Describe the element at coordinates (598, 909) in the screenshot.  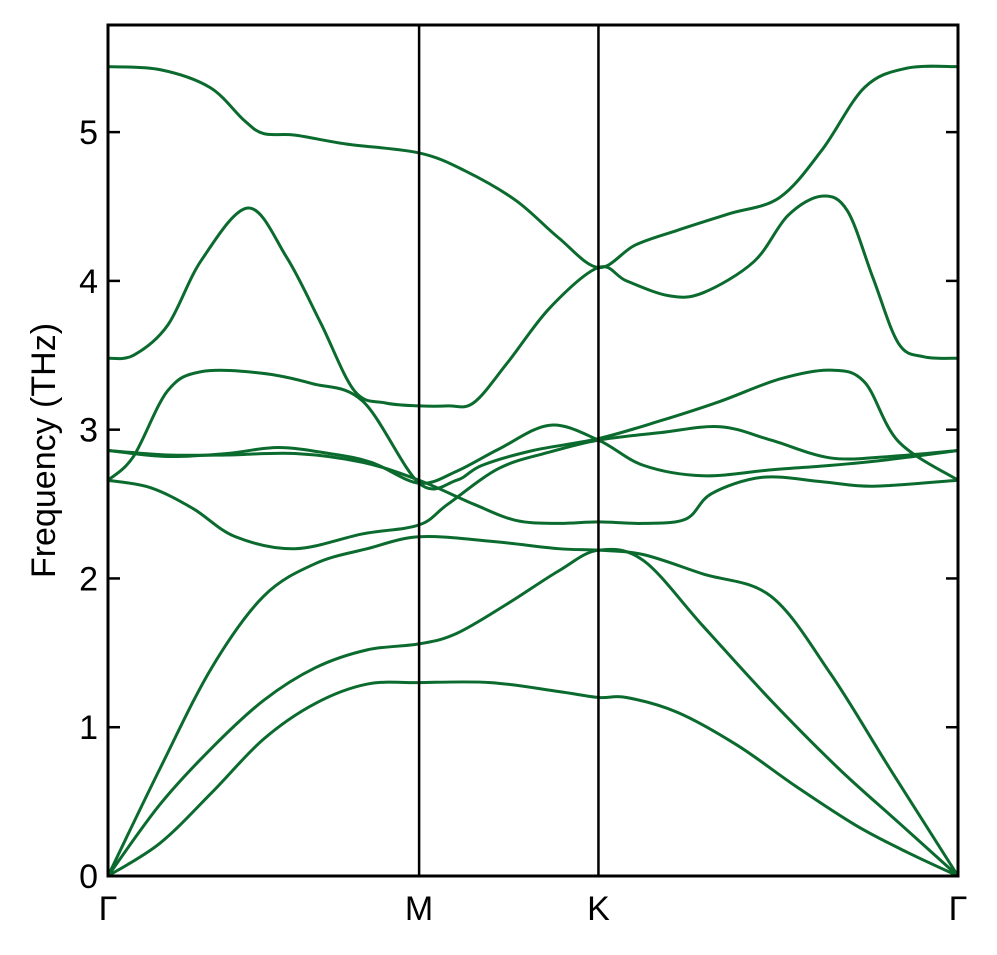
I see `x-tick-label-2: K` at that location.